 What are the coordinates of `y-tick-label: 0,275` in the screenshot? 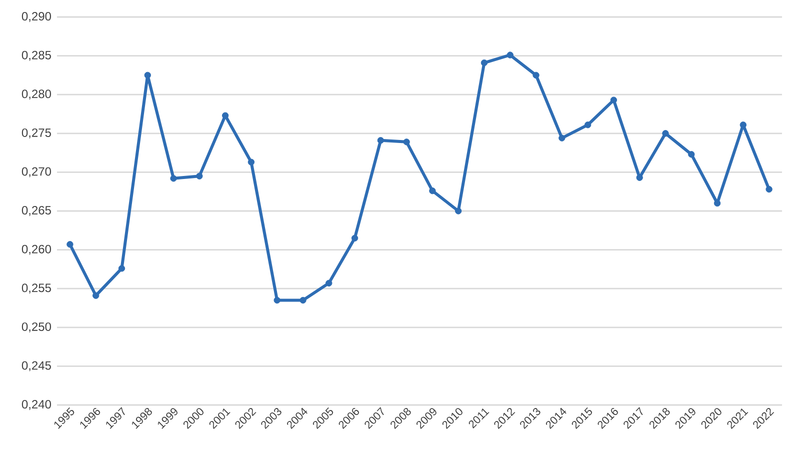 It's located at (36, 133).